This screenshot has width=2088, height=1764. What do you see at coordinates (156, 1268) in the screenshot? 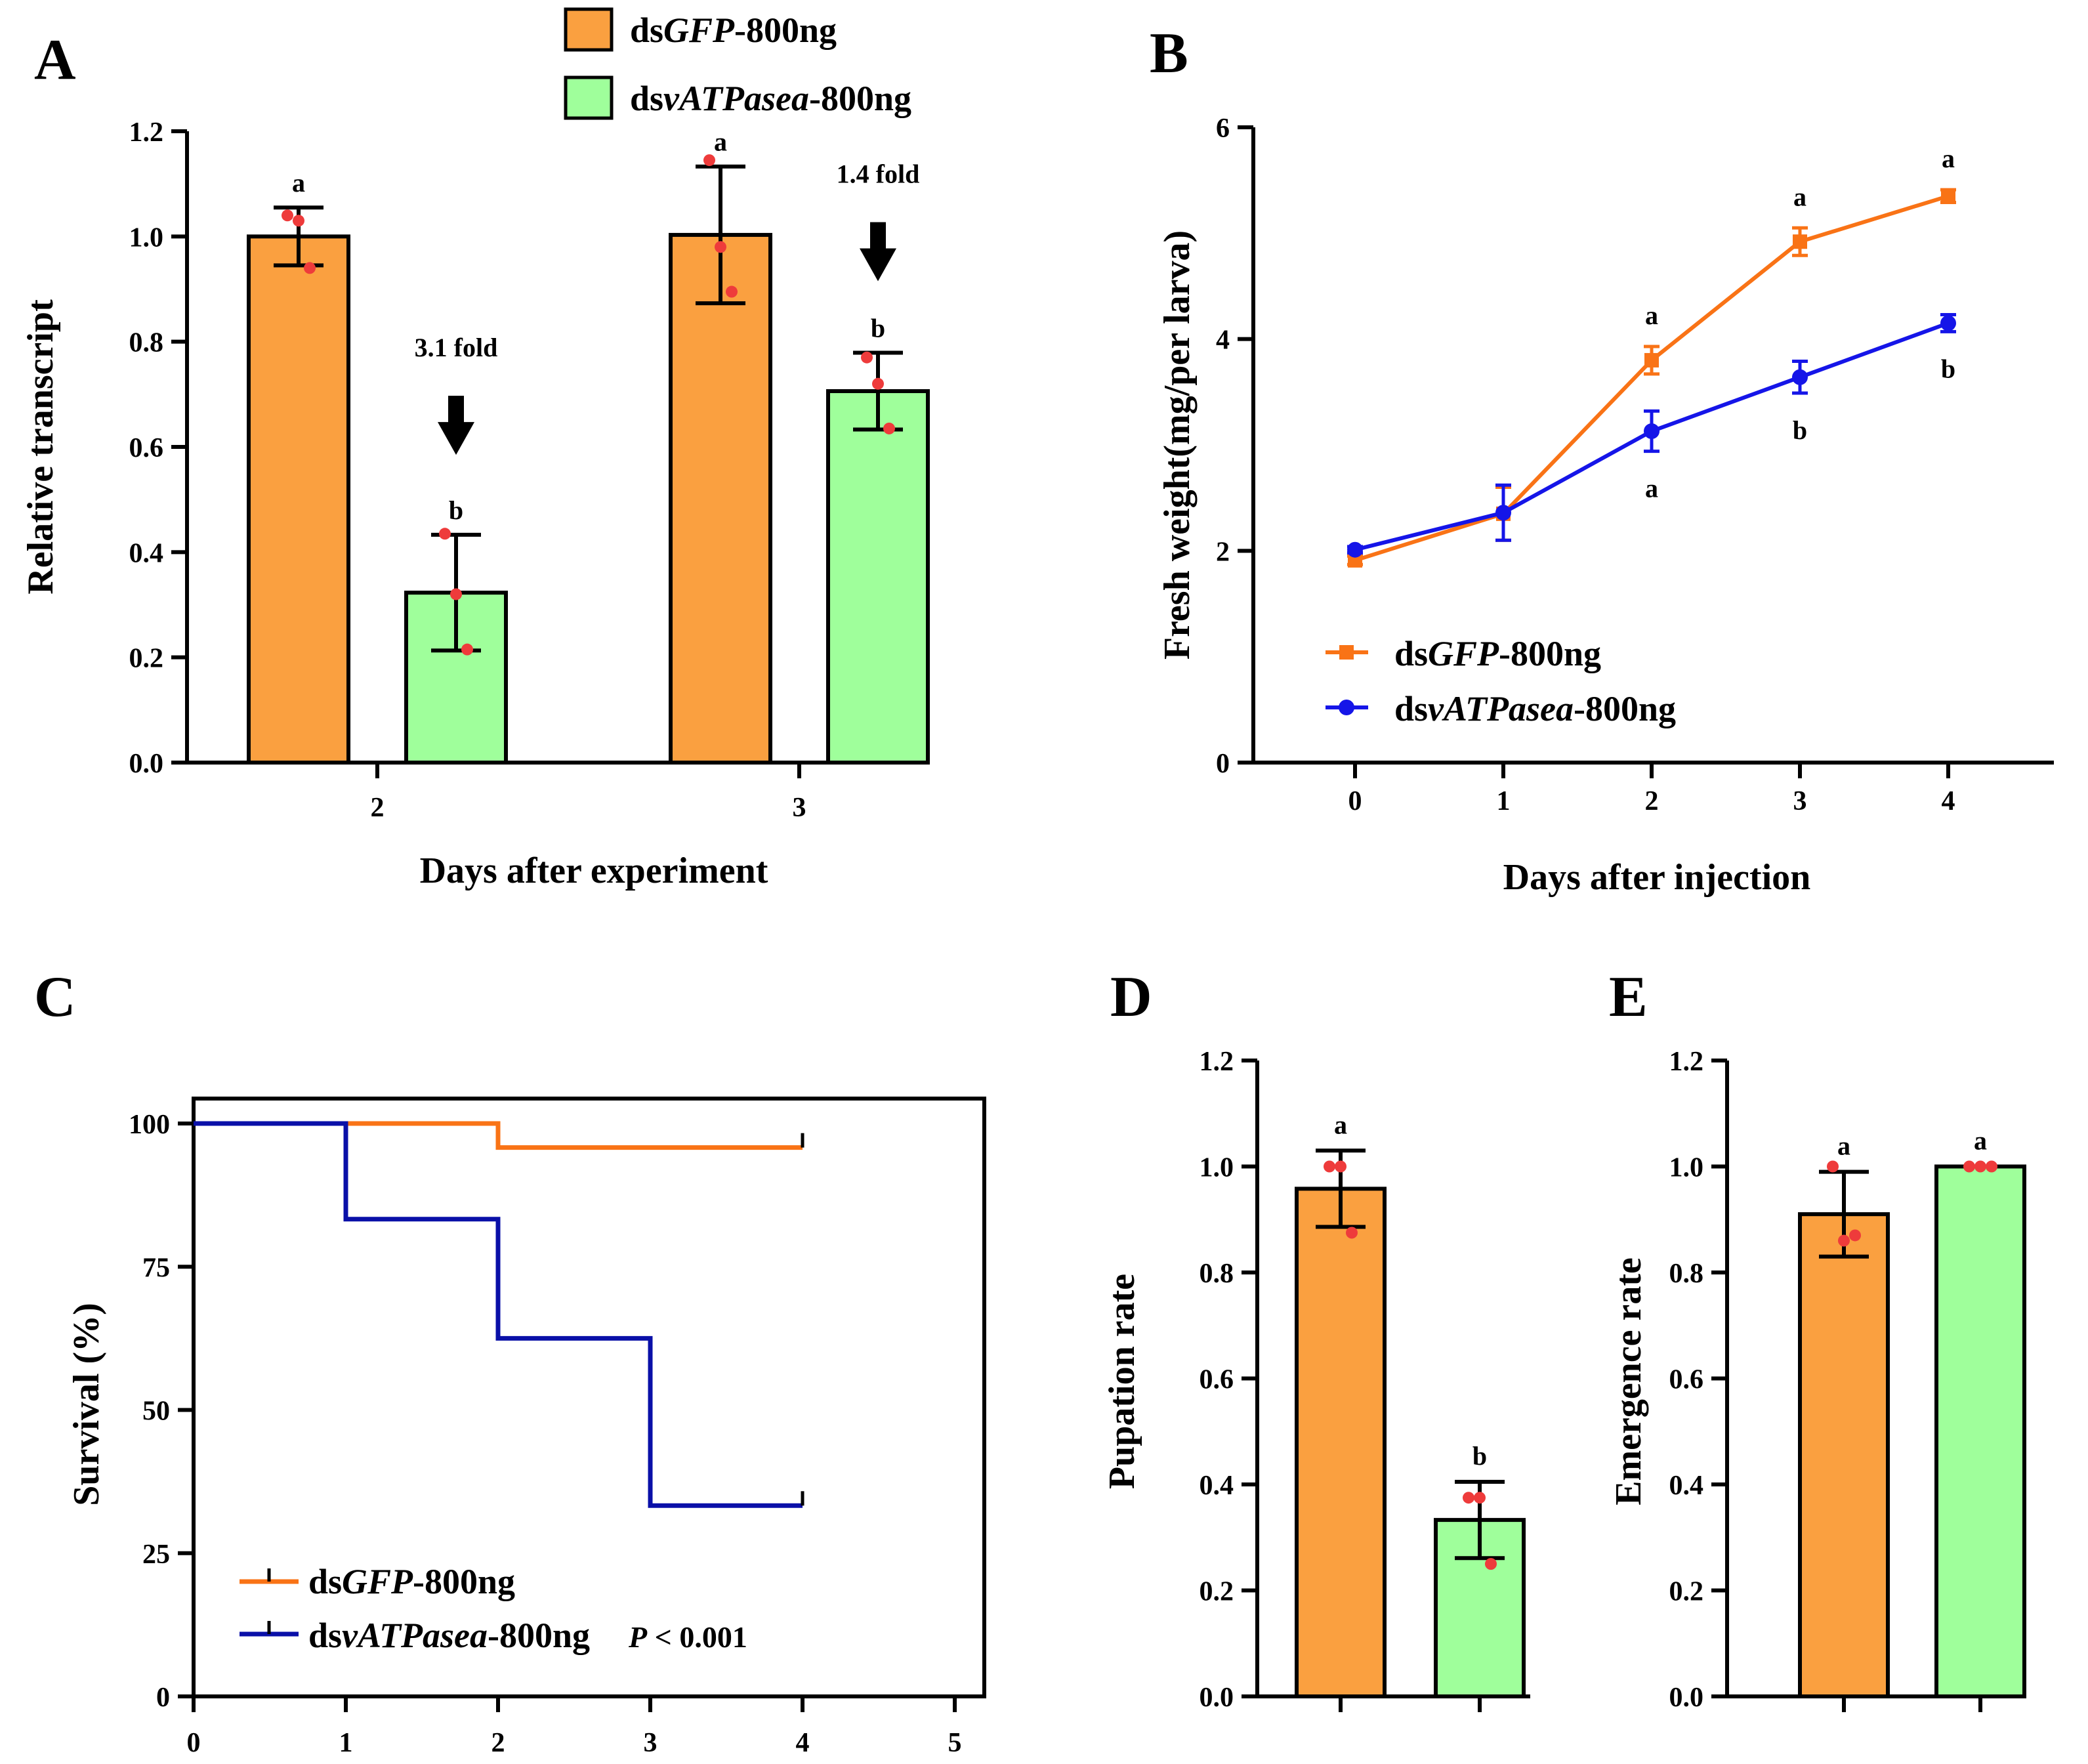
I see `panel-c-y-tick-label: 75` at bounding box center [156, 1268].